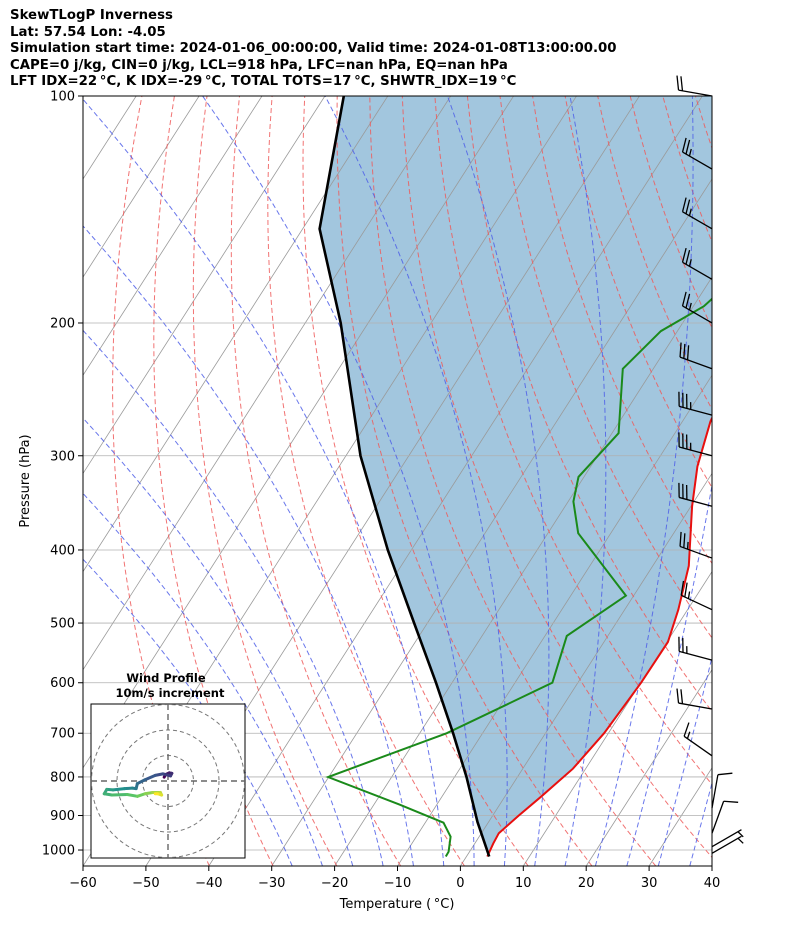 The width and height of the screenshot is (794, 937). Describe the element at coordinates (168, 781) in the screenshot. I see `hodograph` at that location.